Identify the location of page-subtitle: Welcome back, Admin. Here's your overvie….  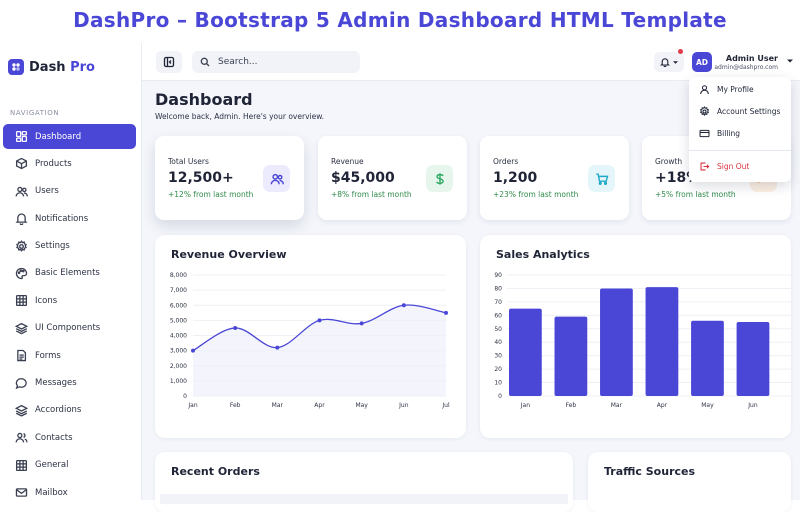
(240, 116).